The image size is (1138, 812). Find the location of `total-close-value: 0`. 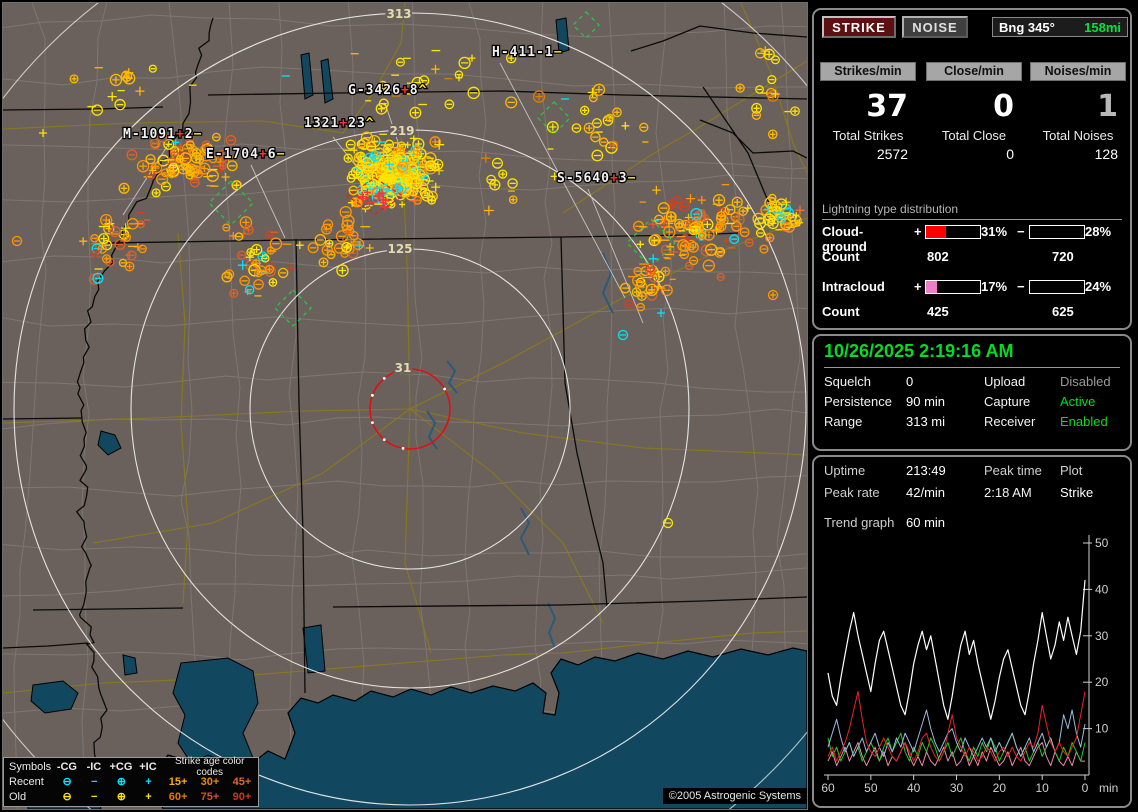

total-close-value: 0 is located at coordinates (1010, 154).